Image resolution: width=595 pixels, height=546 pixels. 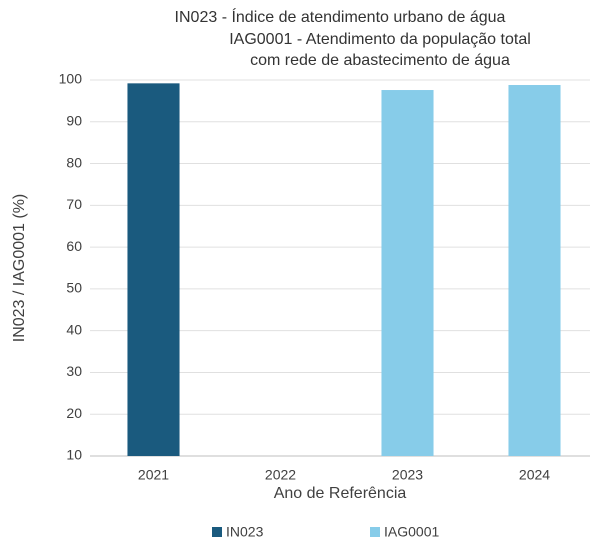 I want to click on x-axis-label: Ano de Referência, so click(x=340, y=493).